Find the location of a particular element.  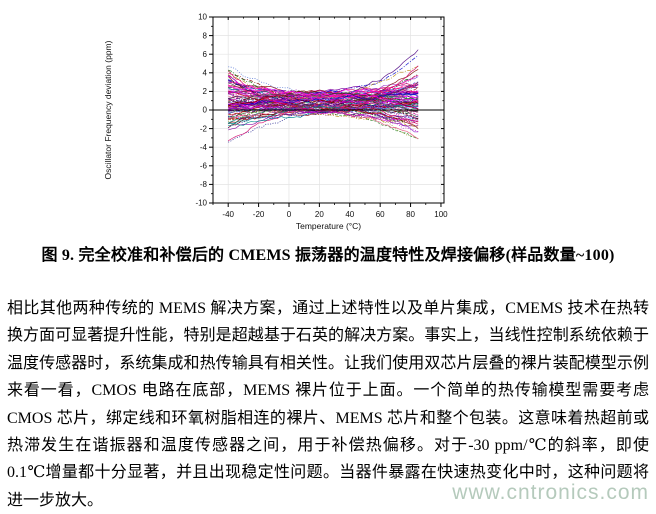

svg-text: 80 is located at coordinates (410, 214).